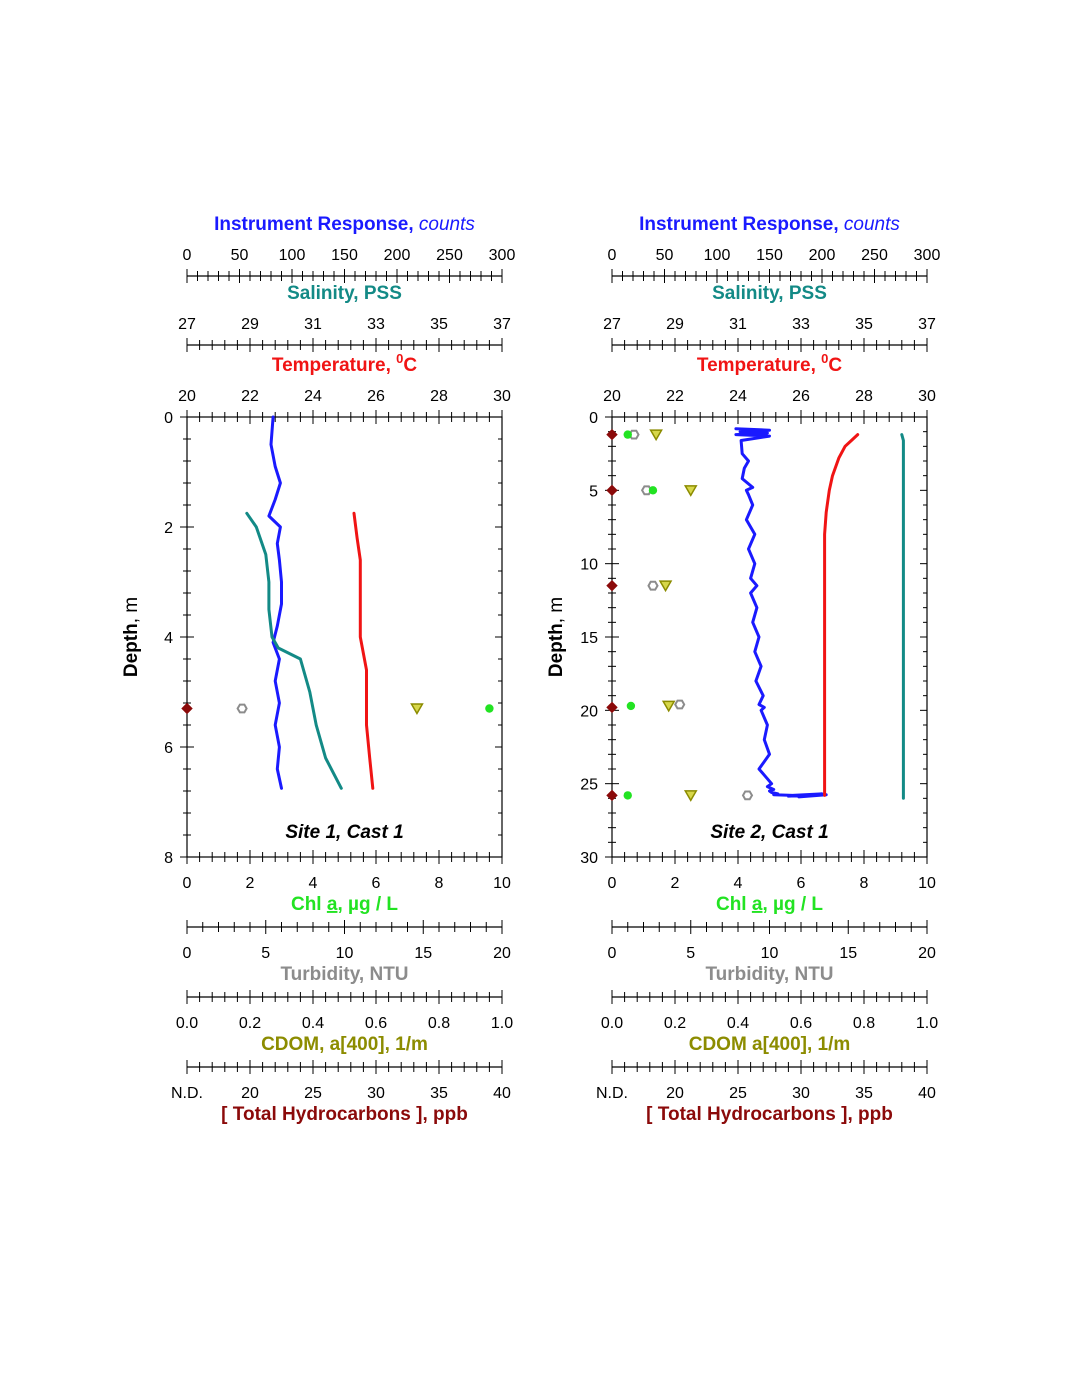 The height and width of the screenshot is (1383, 1069). What do you see at coordinates (131, 637) in the screenshot?
I see `depth-axis-title: Depth, m` at bounding box center [131, 637].